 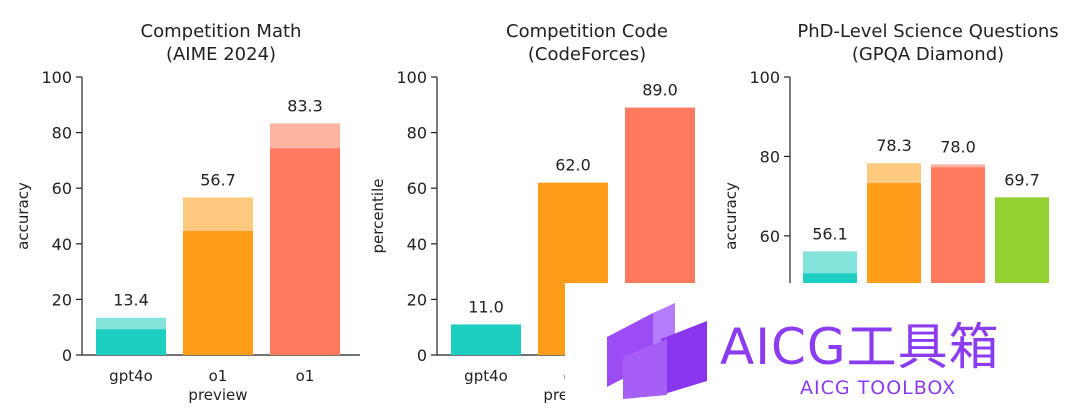 What do you see at coordinates (657, 351) in the screenshot?
I see `toolbox-logo-icon` at bounding box center [657, 351].